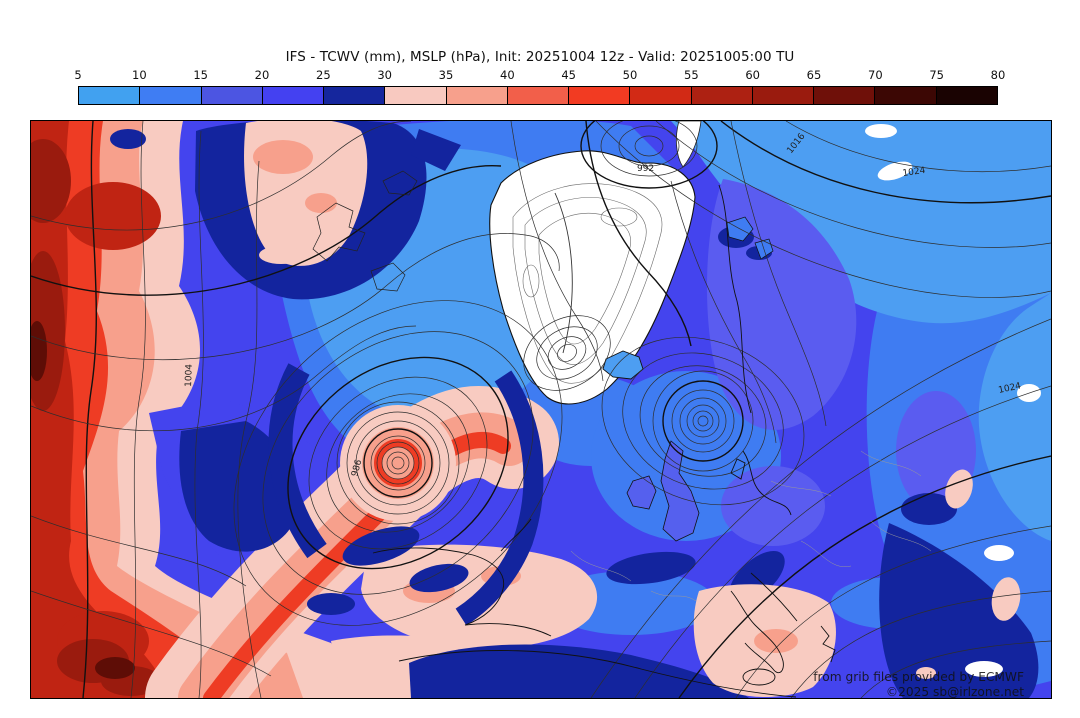  What do you see at coordinates (78, 75) in the screenshot?
I see `colorbar-tick-label: 5` at bounding box center [78, 75].